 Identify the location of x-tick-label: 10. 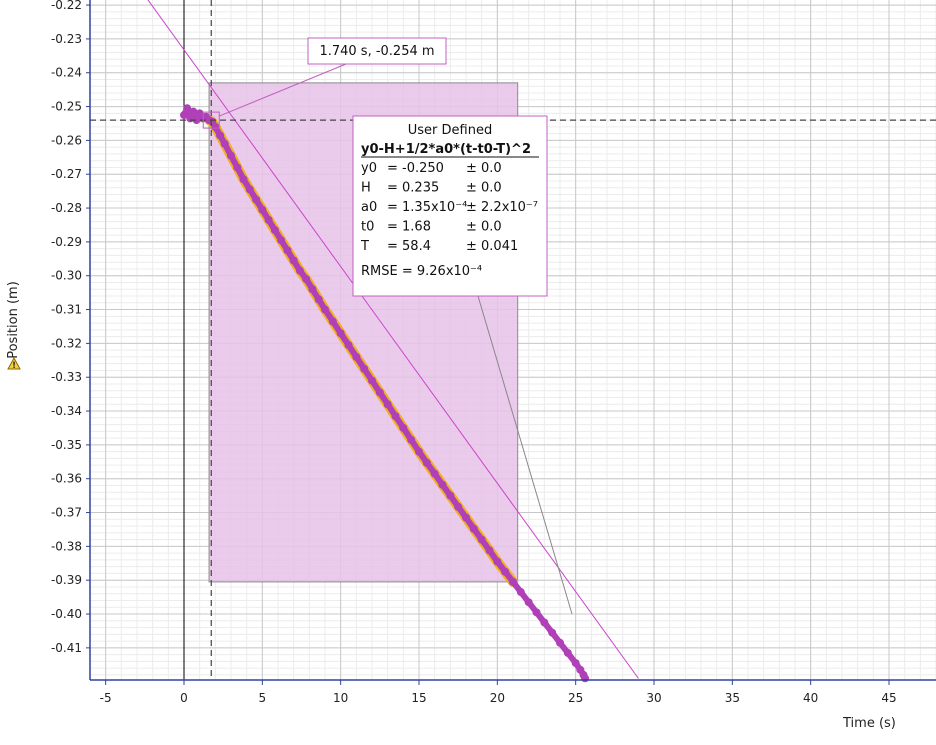
(340, 698).